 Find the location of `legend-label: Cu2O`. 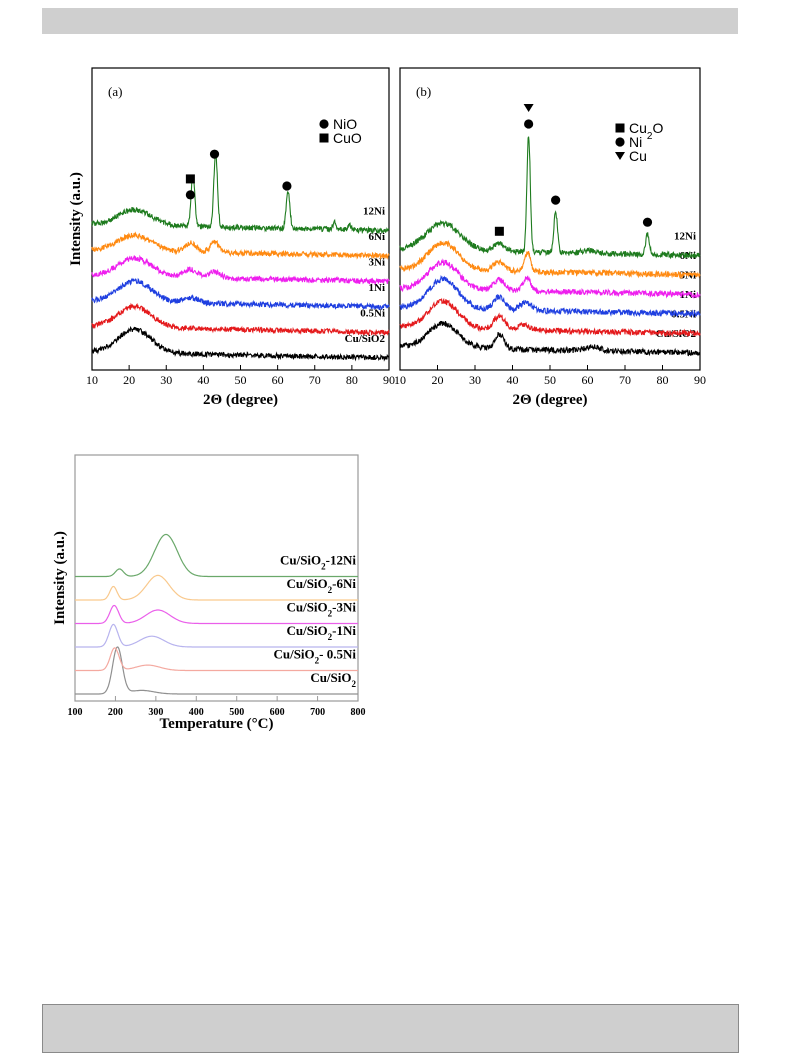

legend-label: Cu2O is located at coordinates (646, 131).